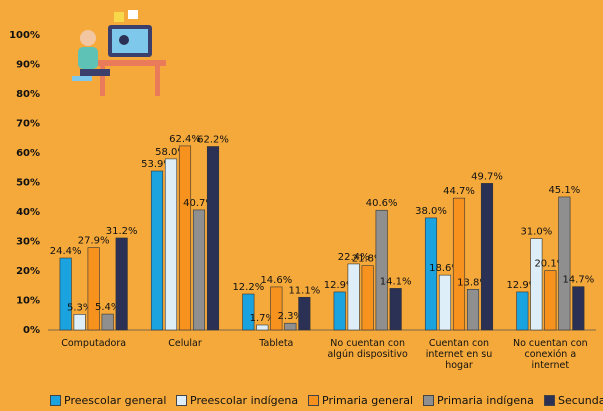  I want to click on data-label: 13.8%, so click(473, 282).